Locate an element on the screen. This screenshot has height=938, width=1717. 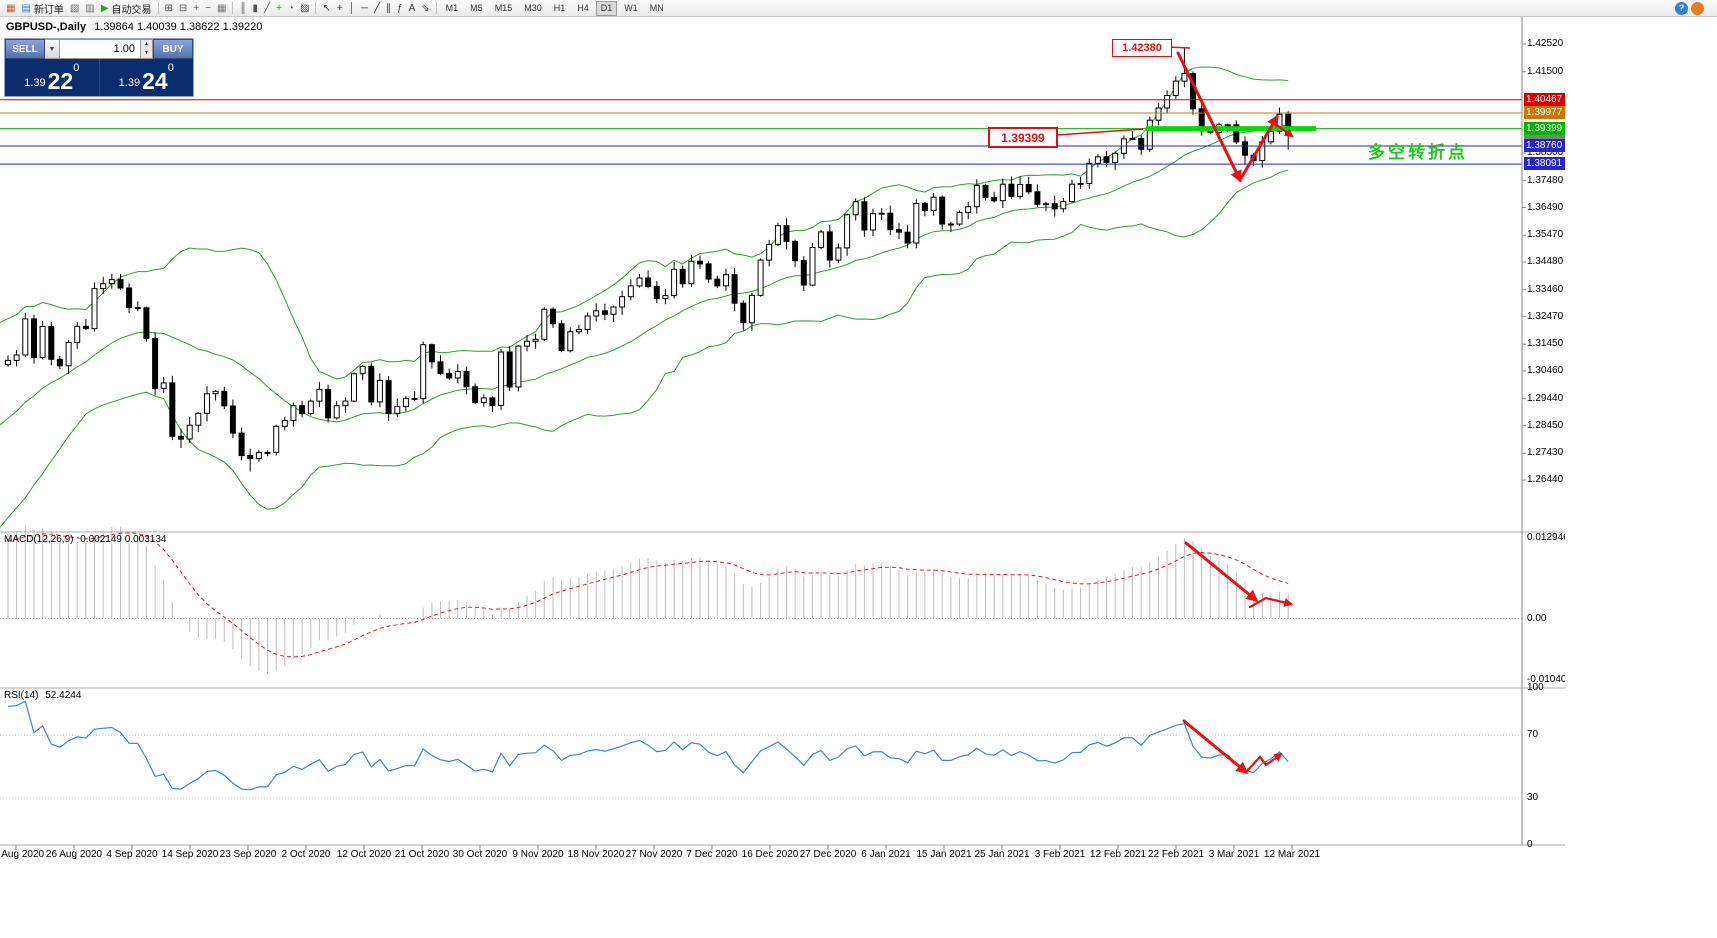
data-window-icon: ▥ is located at coordinates (89, 8).